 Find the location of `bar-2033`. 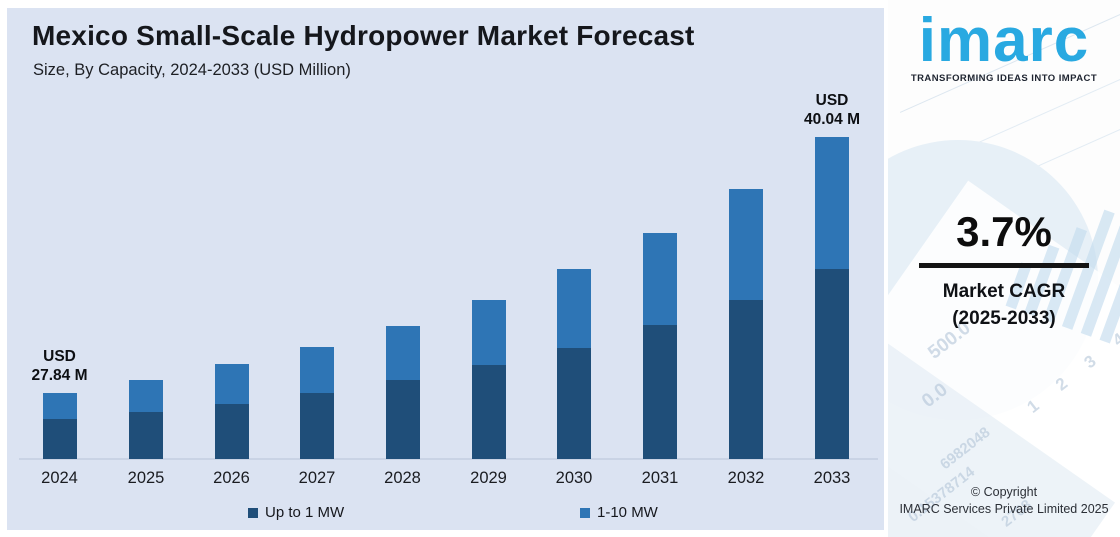

bar-2033 is located at coordinates (832, 298).